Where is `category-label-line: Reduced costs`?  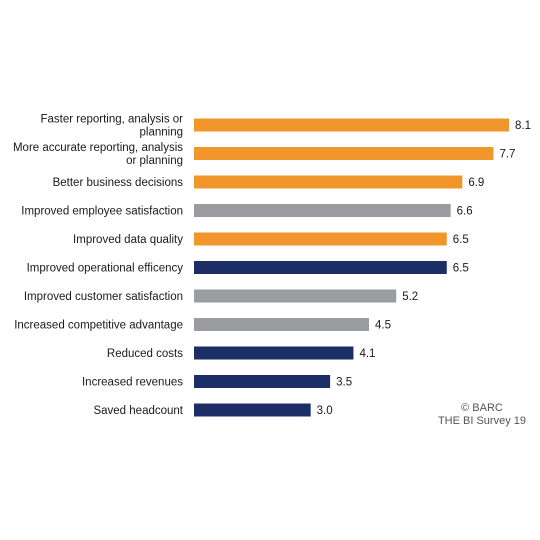 category-label-line: Reduced costs is located at coordinates (145, 354).